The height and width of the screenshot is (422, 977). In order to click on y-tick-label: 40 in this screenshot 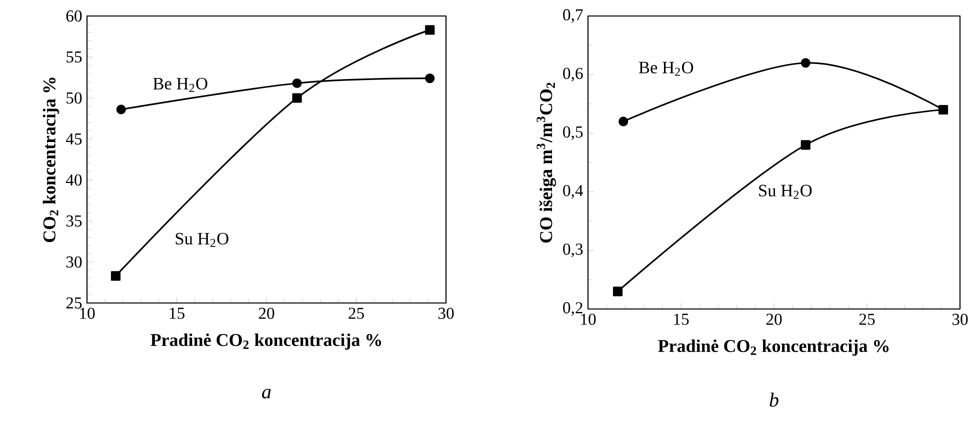, I will do `click(74, 180)`.